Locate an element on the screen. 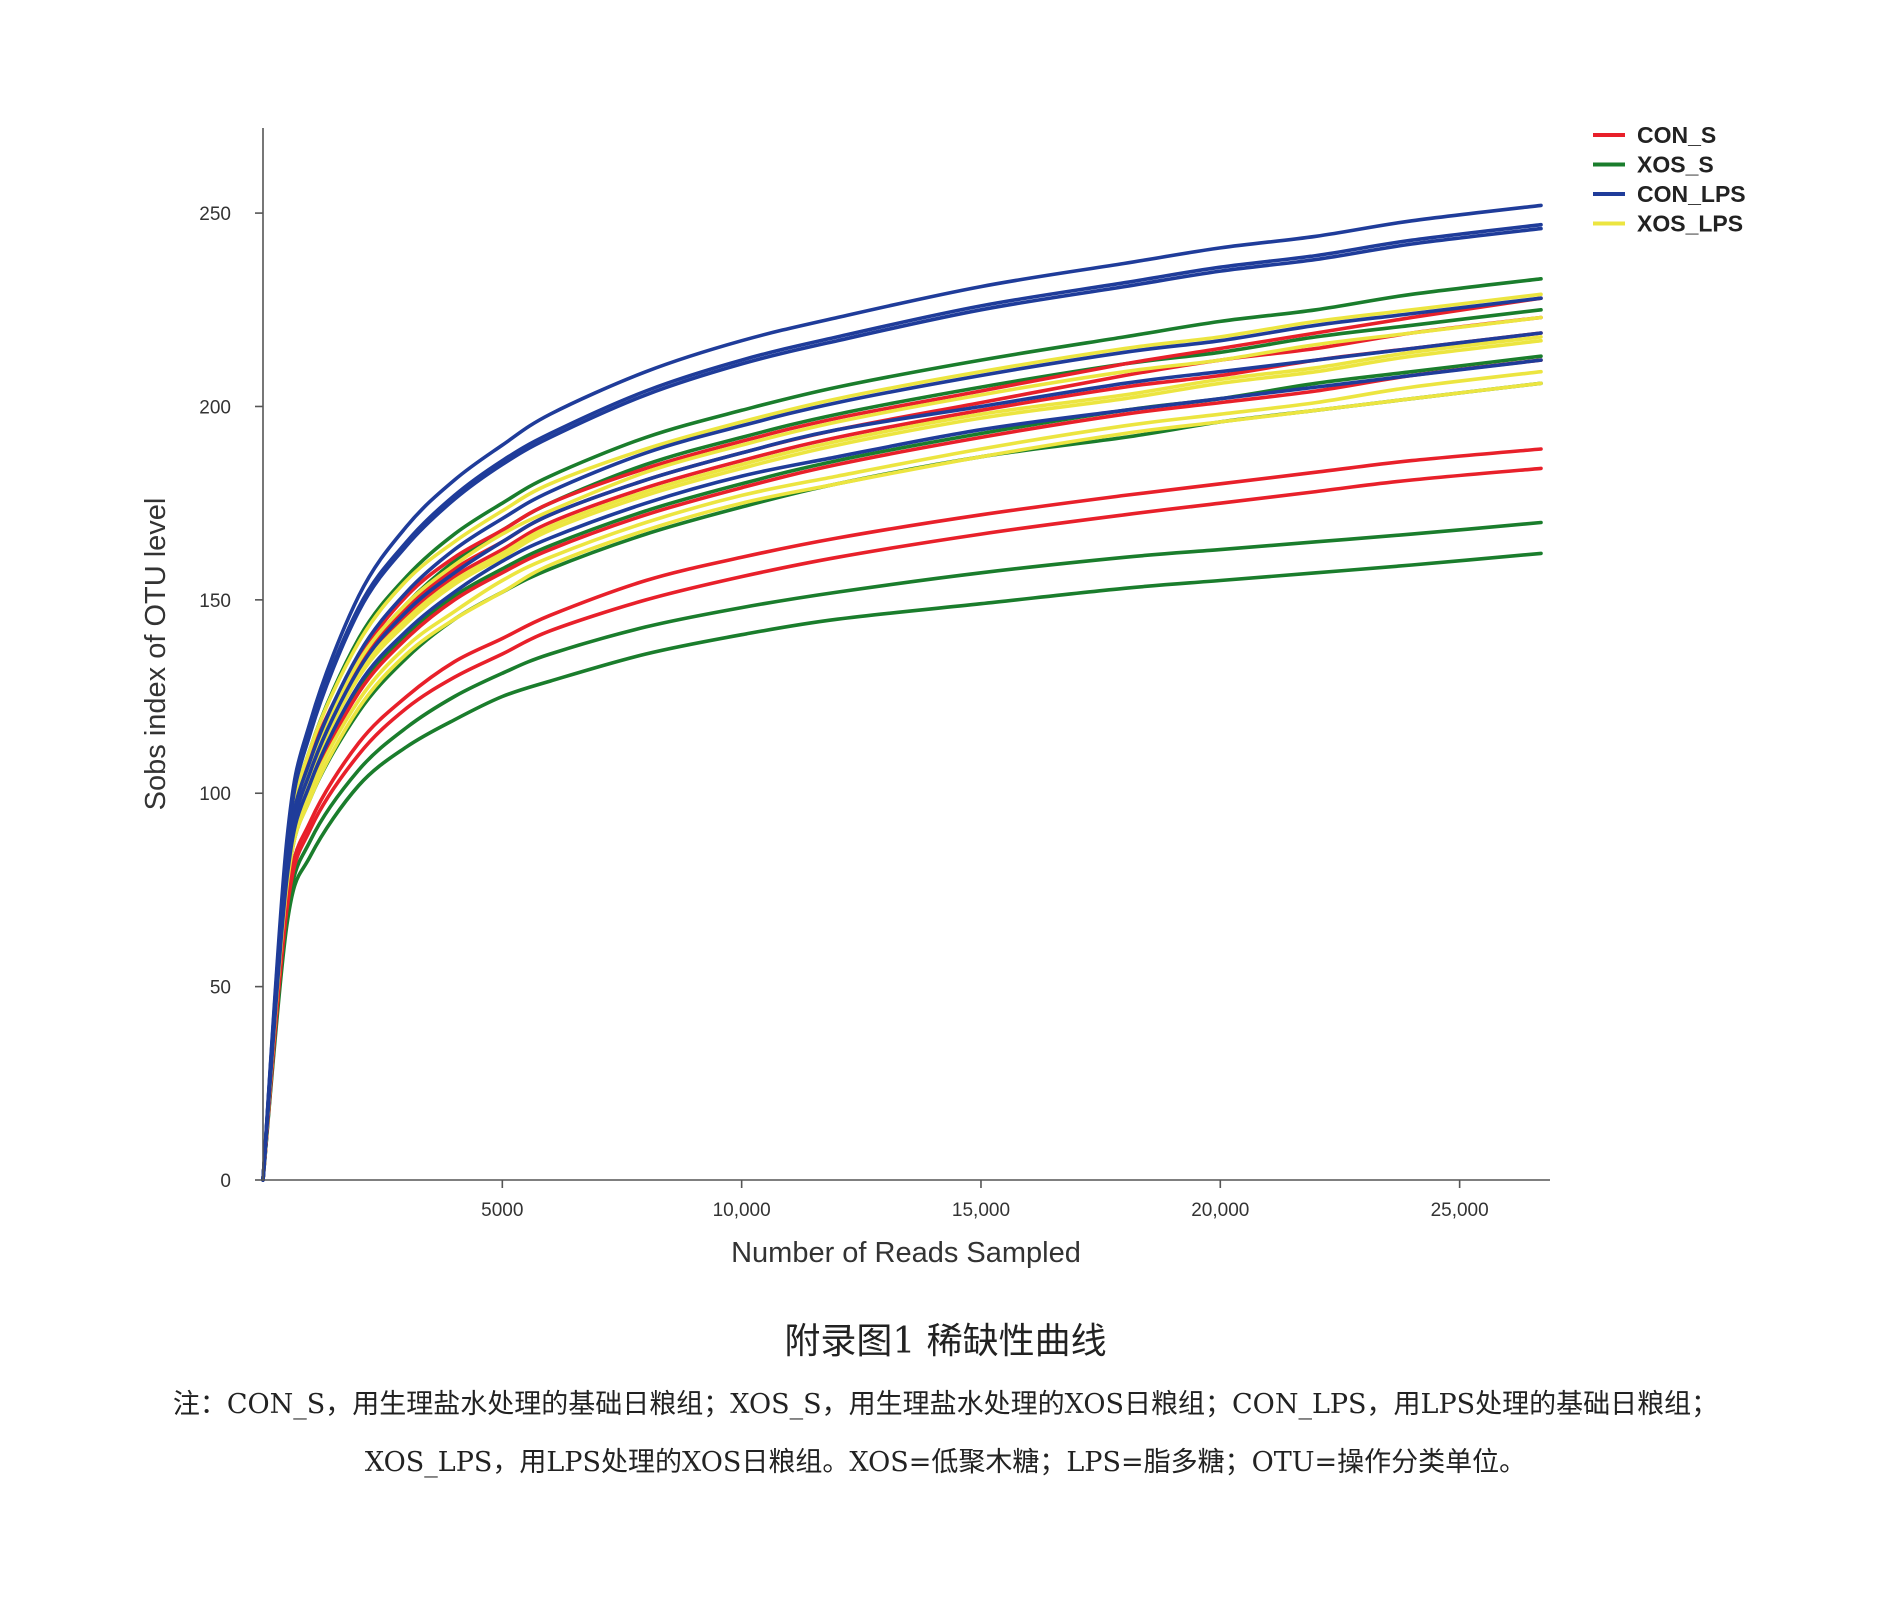  y-tick-label: 200 is located at coordinates (215, 407).